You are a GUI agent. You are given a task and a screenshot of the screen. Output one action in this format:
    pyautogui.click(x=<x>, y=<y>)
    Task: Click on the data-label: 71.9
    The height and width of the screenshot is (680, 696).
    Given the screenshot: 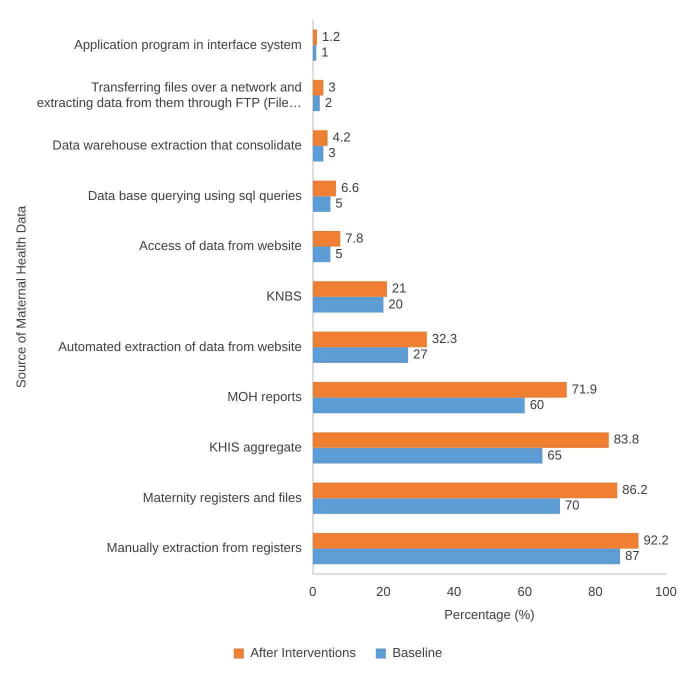 What is the action you would take?
    pyautogui.click(x=585, y=388)
    